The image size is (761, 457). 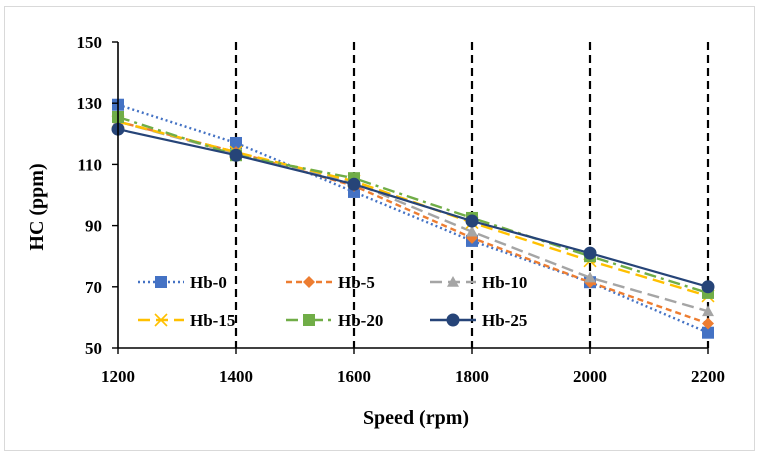 I want to click on legend-label: Hb-15, so click(x=212, y=320).